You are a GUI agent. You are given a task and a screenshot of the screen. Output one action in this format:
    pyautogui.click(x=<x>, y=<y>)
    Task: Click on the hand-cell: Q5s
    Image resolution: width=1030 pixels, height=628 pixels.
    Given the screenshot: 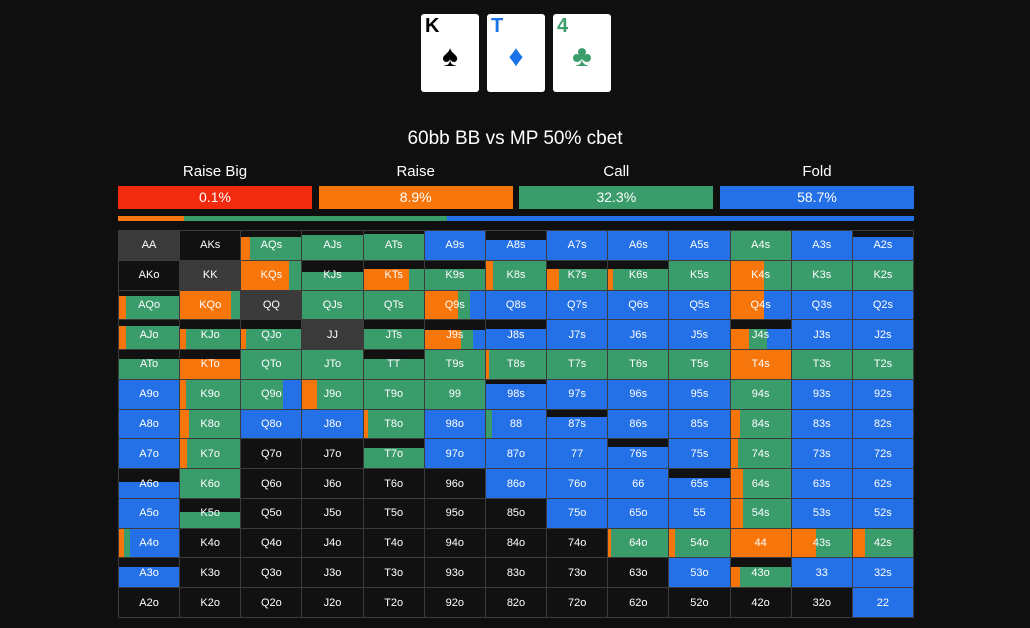 What is the action you would take?
    pyautogui.click(x=699, y=305)
    